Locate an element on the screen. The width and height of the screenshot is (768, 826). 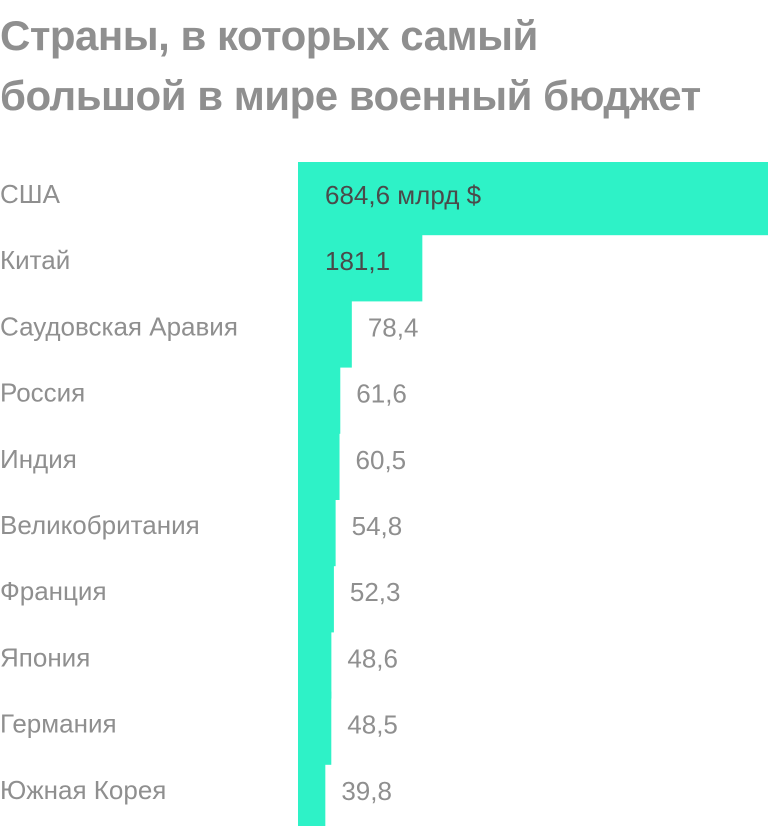
value-label-5: 54,8 is located at coordinates (377, 526).